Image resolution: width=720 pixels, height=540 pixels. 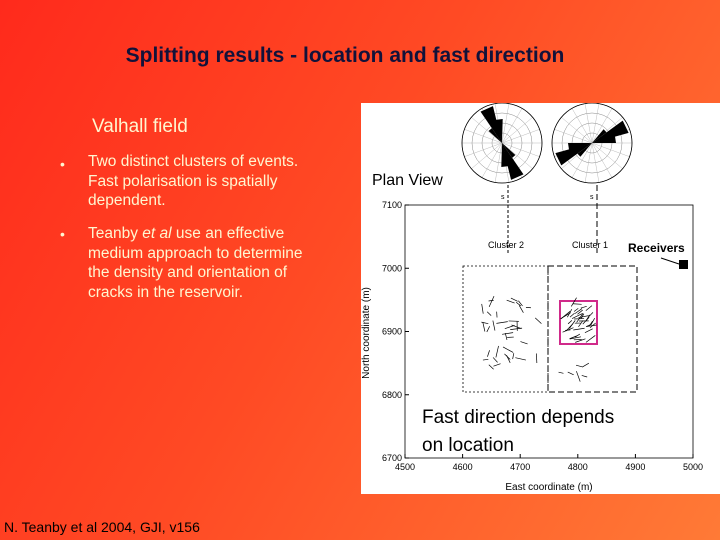 I want to click on plot-label: Plan View, so click(x=407, y=180).